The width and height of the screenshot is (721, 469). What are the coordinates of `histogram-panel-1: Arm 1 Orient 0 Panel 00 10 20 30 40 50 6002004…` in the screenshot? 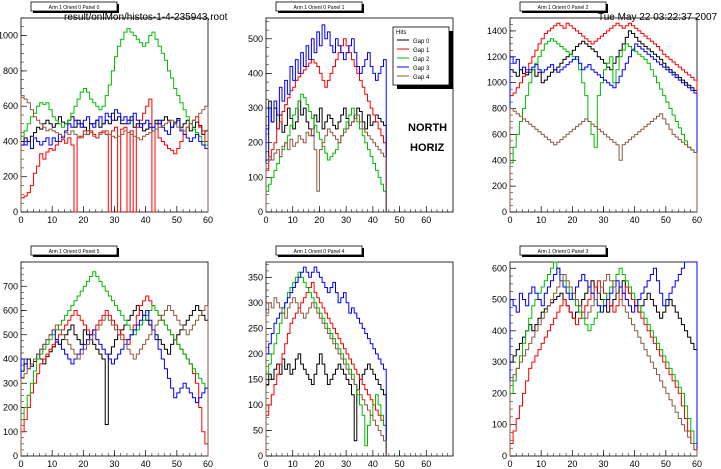 It's located at (106, 113).